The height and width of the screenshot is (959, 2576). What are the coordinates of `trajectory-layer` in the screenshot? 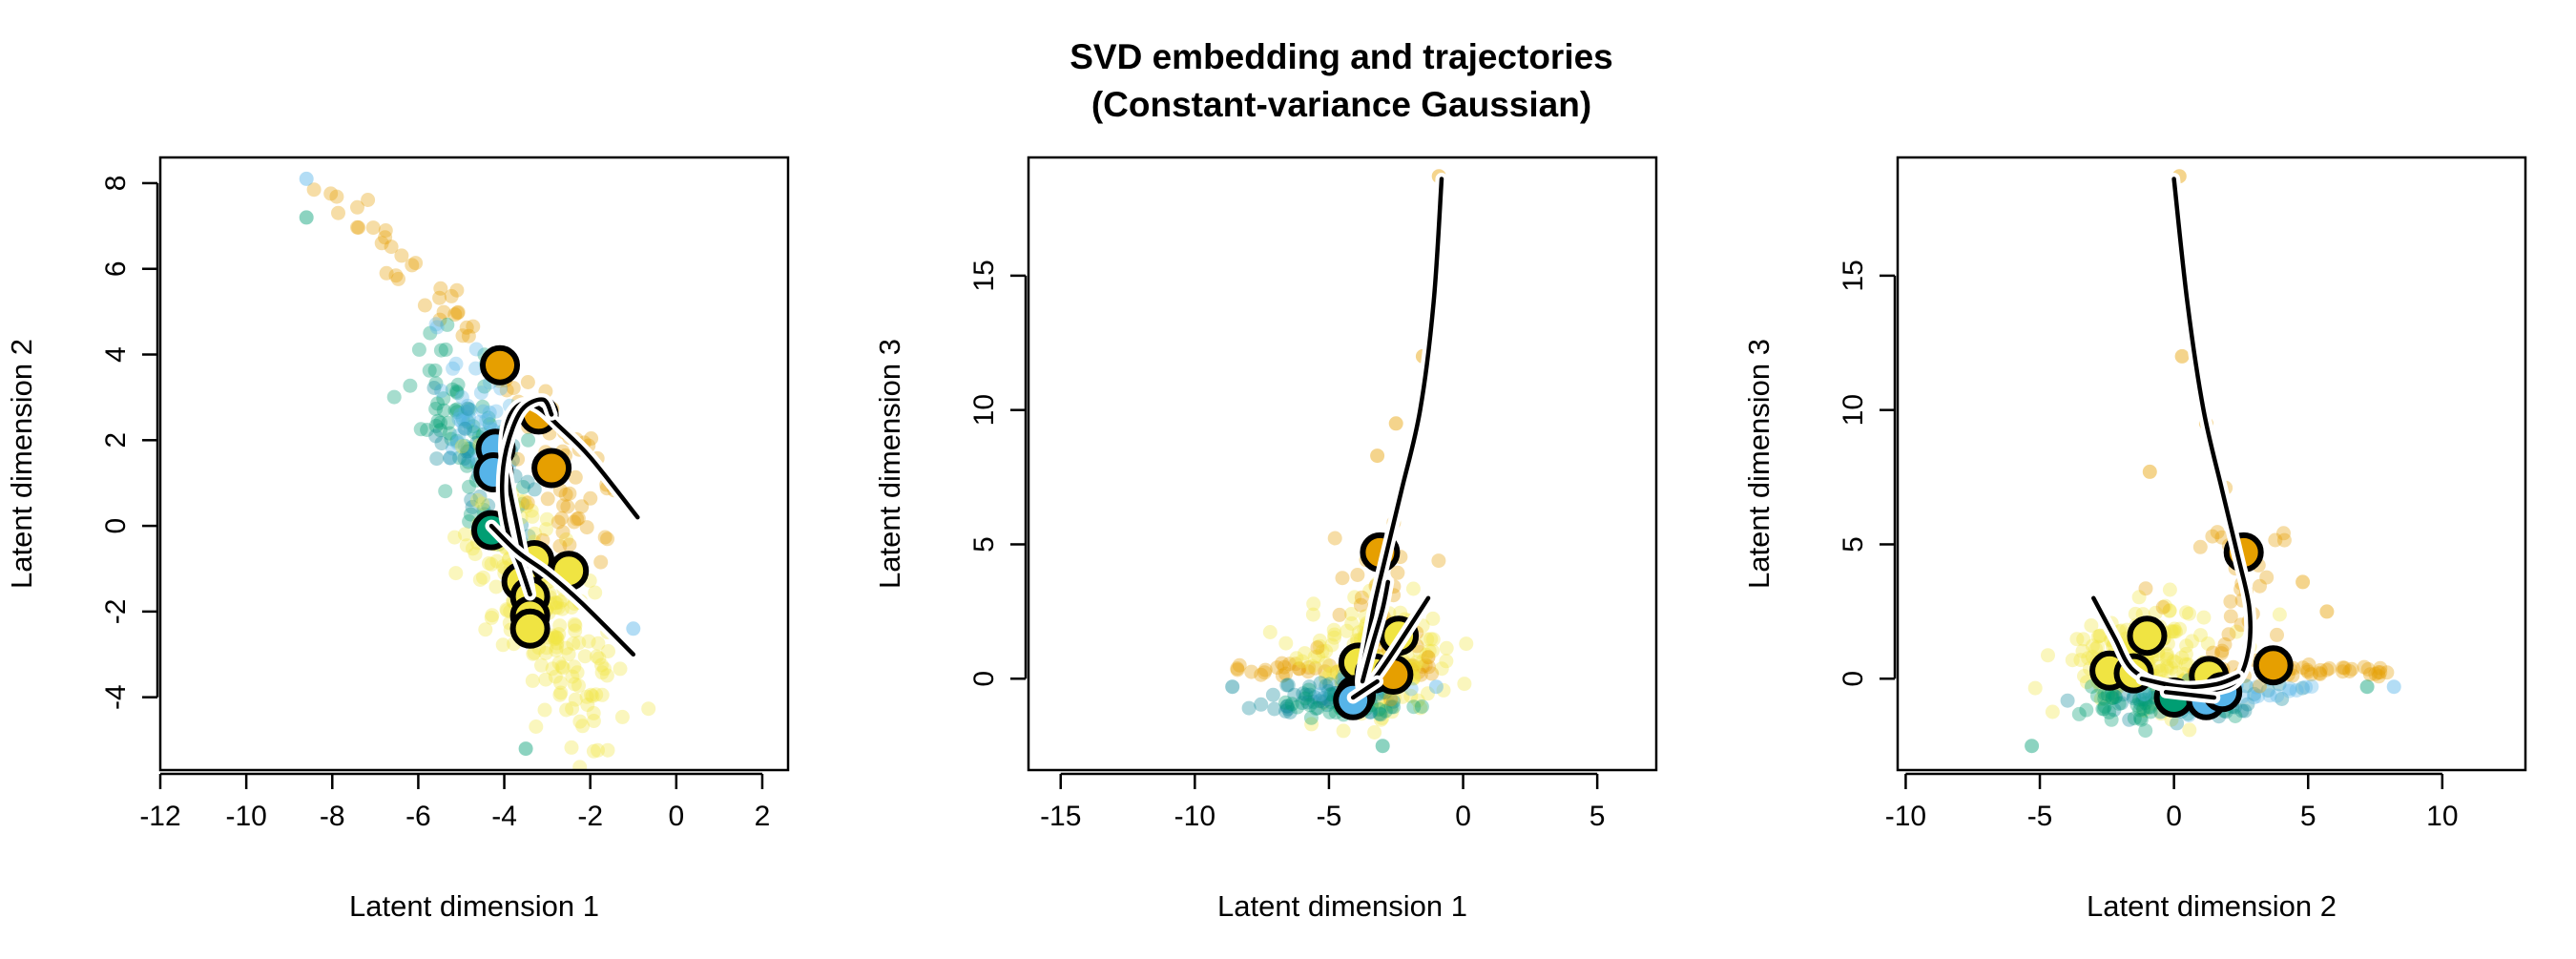 It's located at (564, 527).